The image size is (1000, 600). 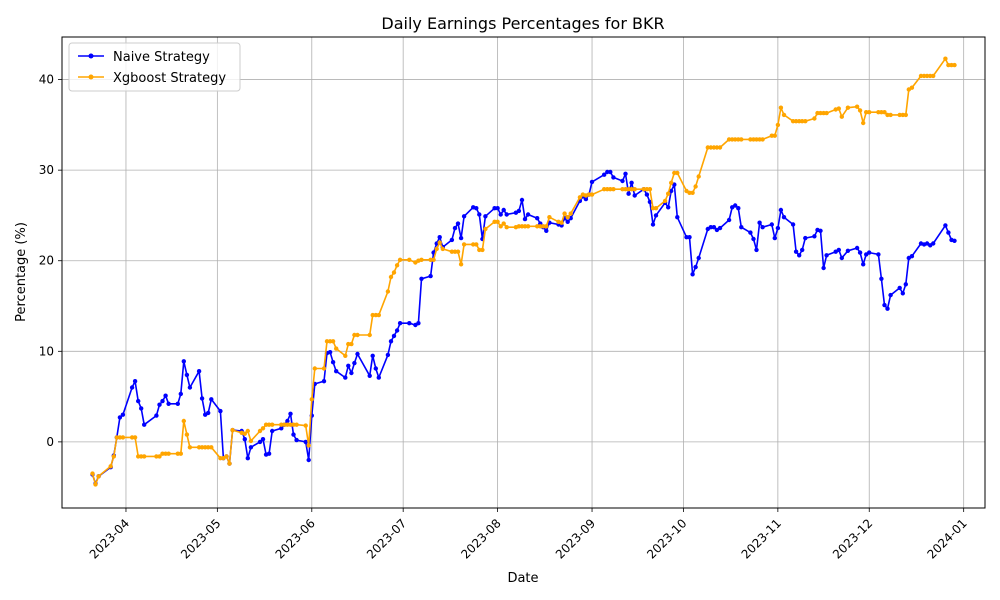 I want to click on chart-title: Daily Earnings Percentages for BKR, so click(x=522, y=23).